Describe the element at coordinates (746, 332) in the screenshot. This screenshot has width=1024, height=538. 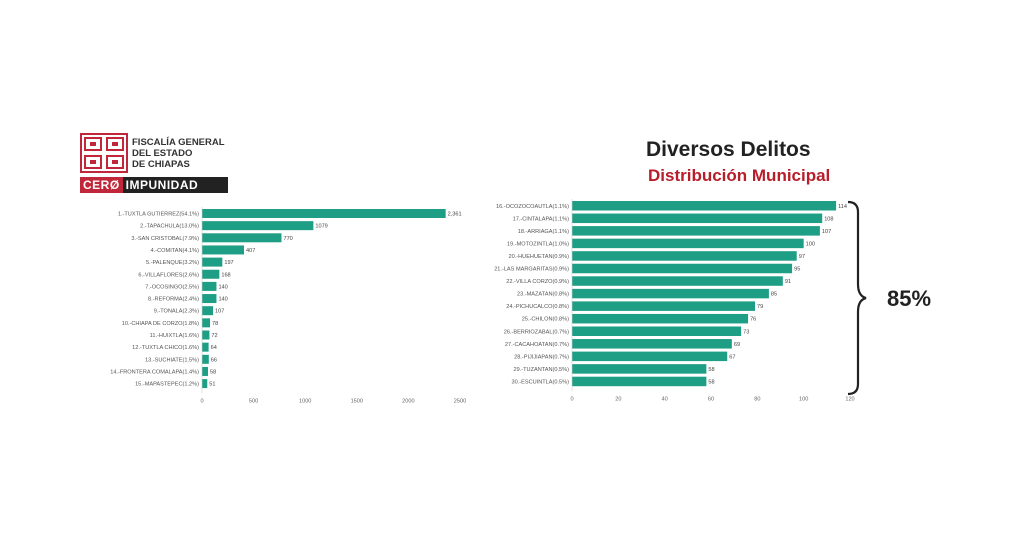
I see `right-value-label: 73` at that location.